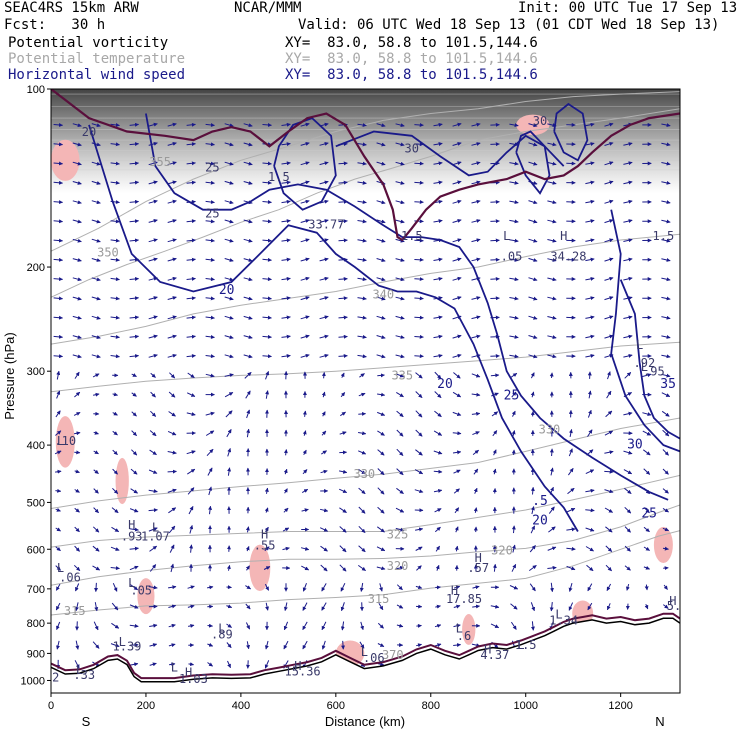 Image resolution: width=740 pixels, height=740 pixels. I want to click on hl-annotation: .89, so click(222, 635).